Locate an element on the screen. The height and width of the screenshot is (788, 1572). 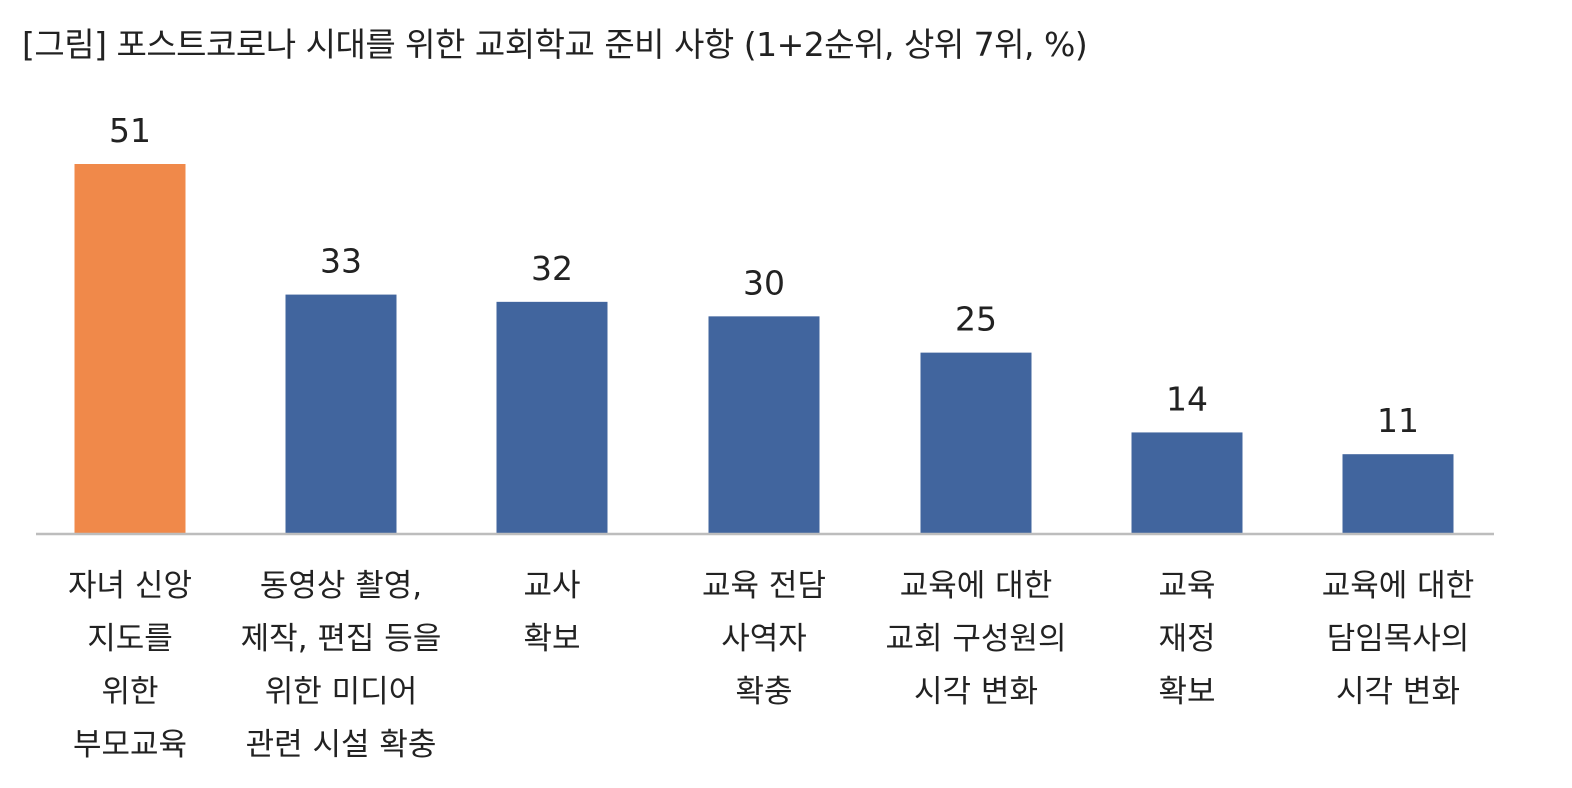
category-label: 동영상 촬영, 제작, 편집 등을 위한 미디어 관련 시설 확충 is located at coordinates (341, 665).